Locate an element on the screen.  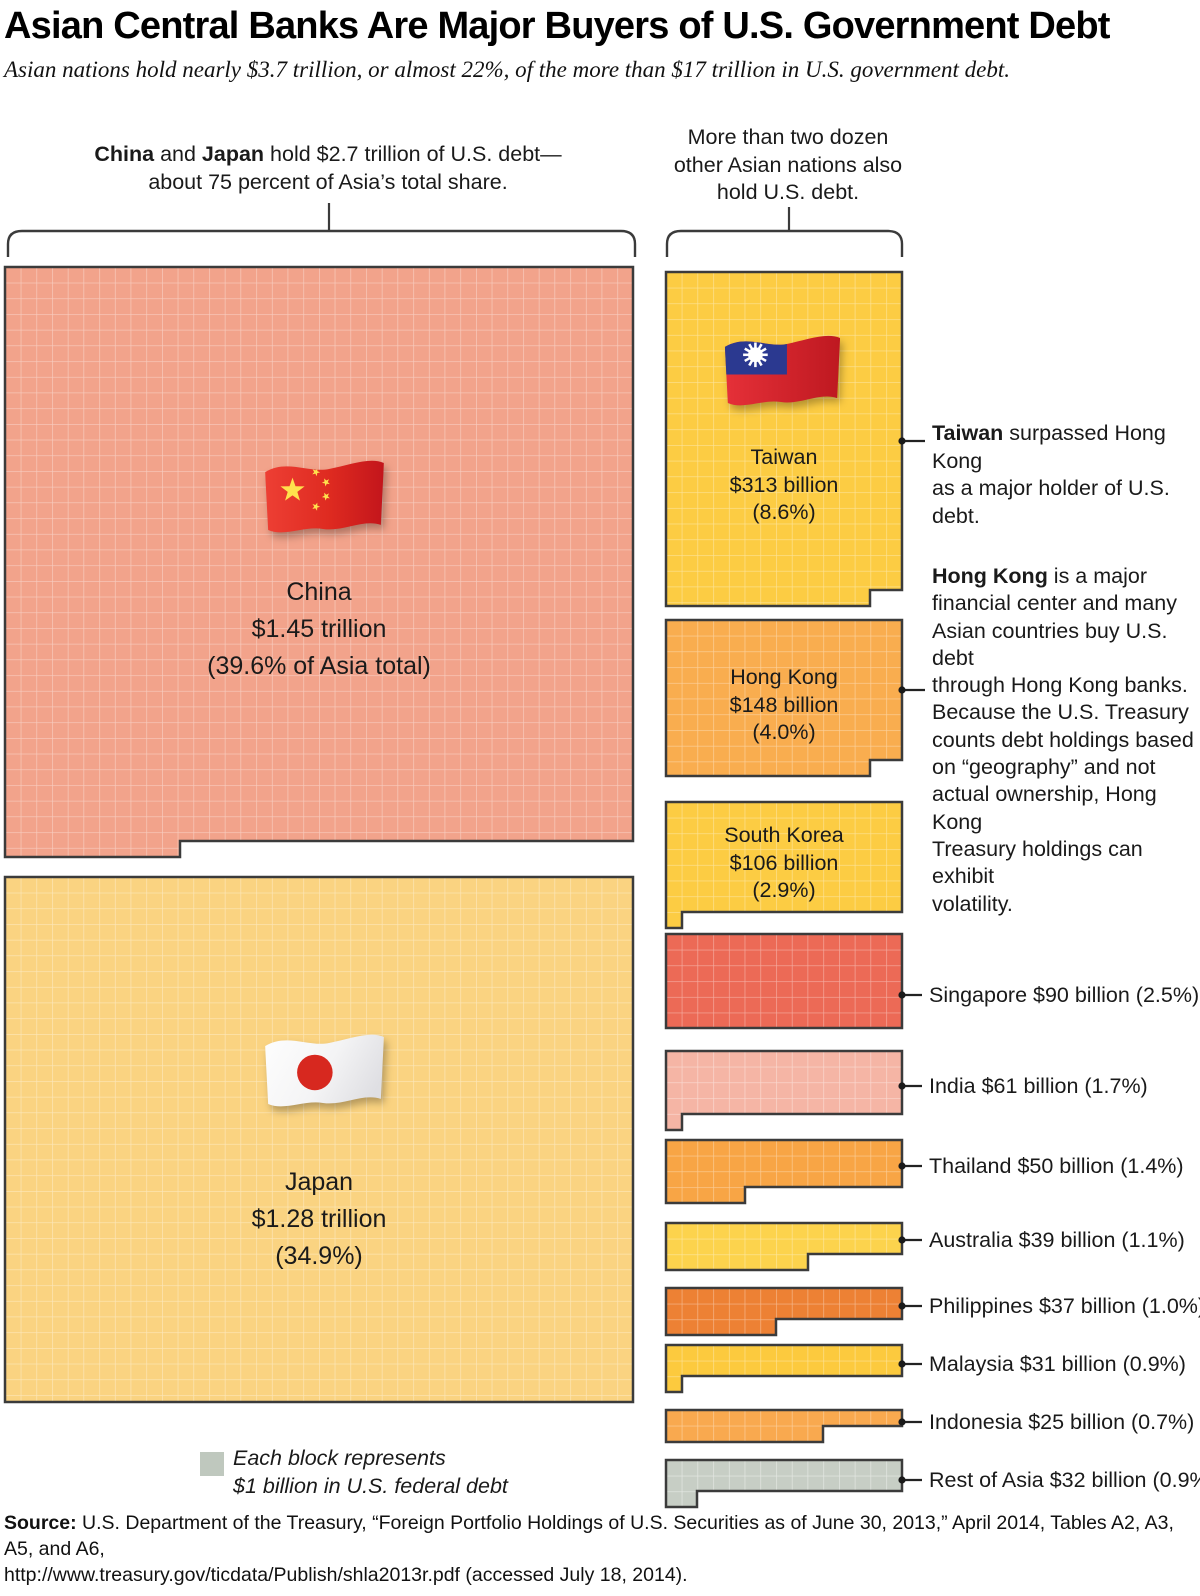
callout-singapore: Singapore $90 billion (2.5%) is located at coordinates (1064, 995).